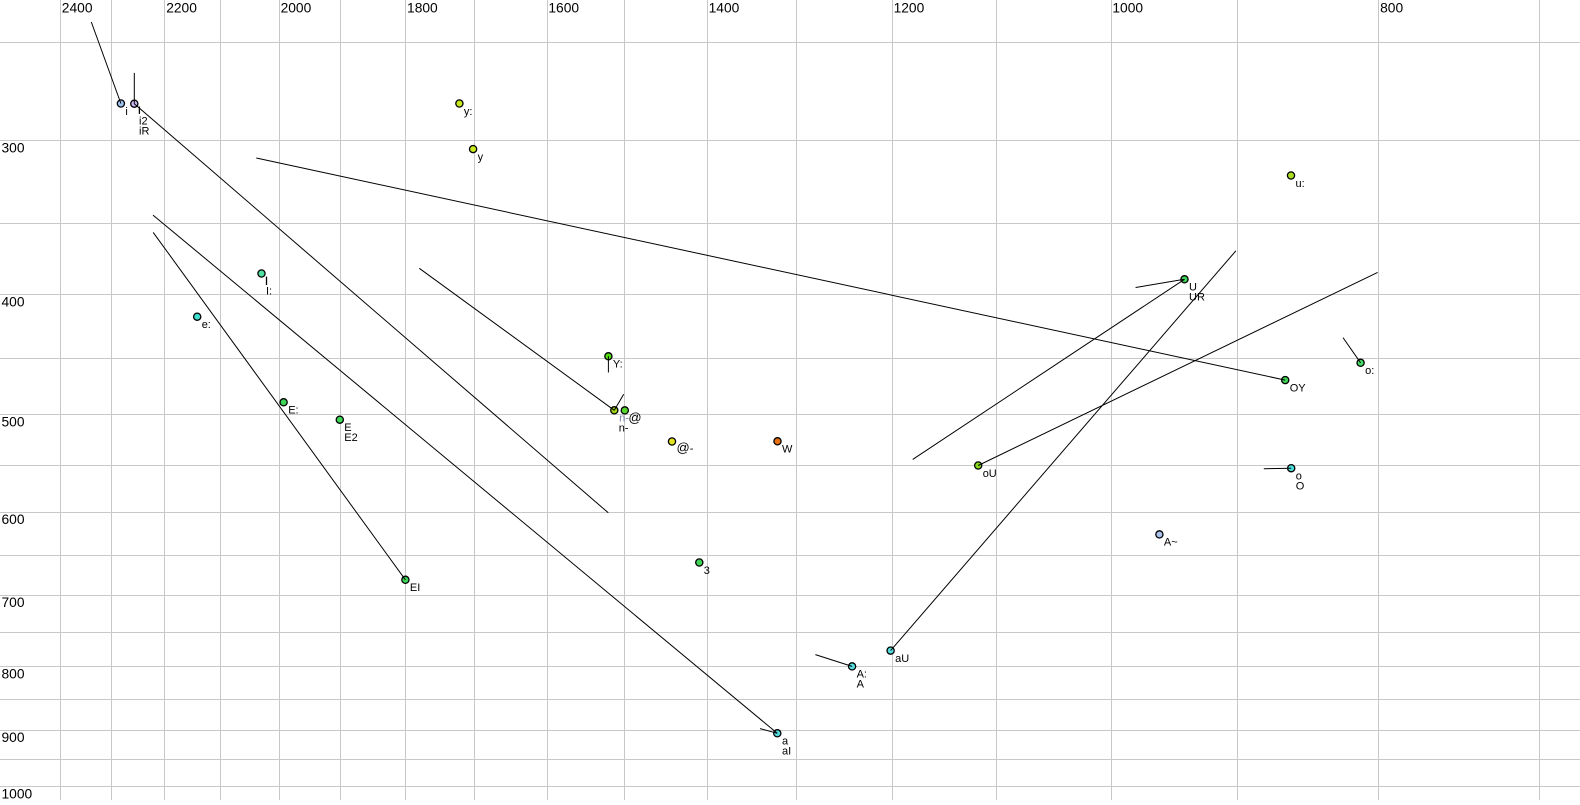 The width and height of the screenshot is (1580, 805). Describe the element at coordinates (13, 147) in the screenshot. I see `svg-text: 300` at that location.